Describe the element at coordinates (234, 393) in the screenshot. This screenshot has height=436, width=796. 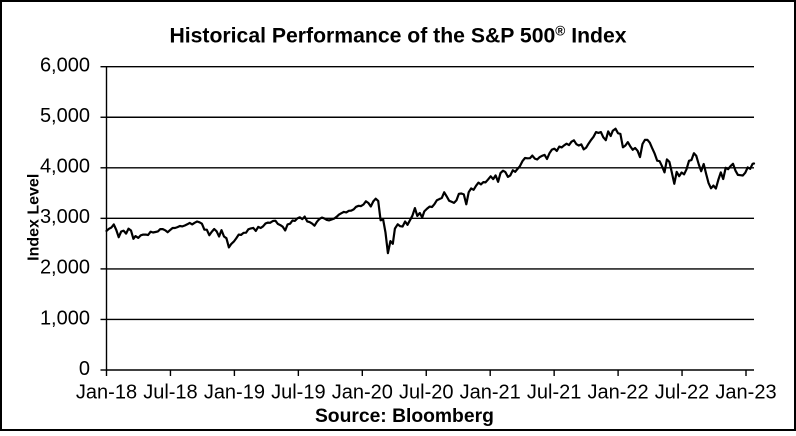
I see `svg-text: Jan-19` at that location.